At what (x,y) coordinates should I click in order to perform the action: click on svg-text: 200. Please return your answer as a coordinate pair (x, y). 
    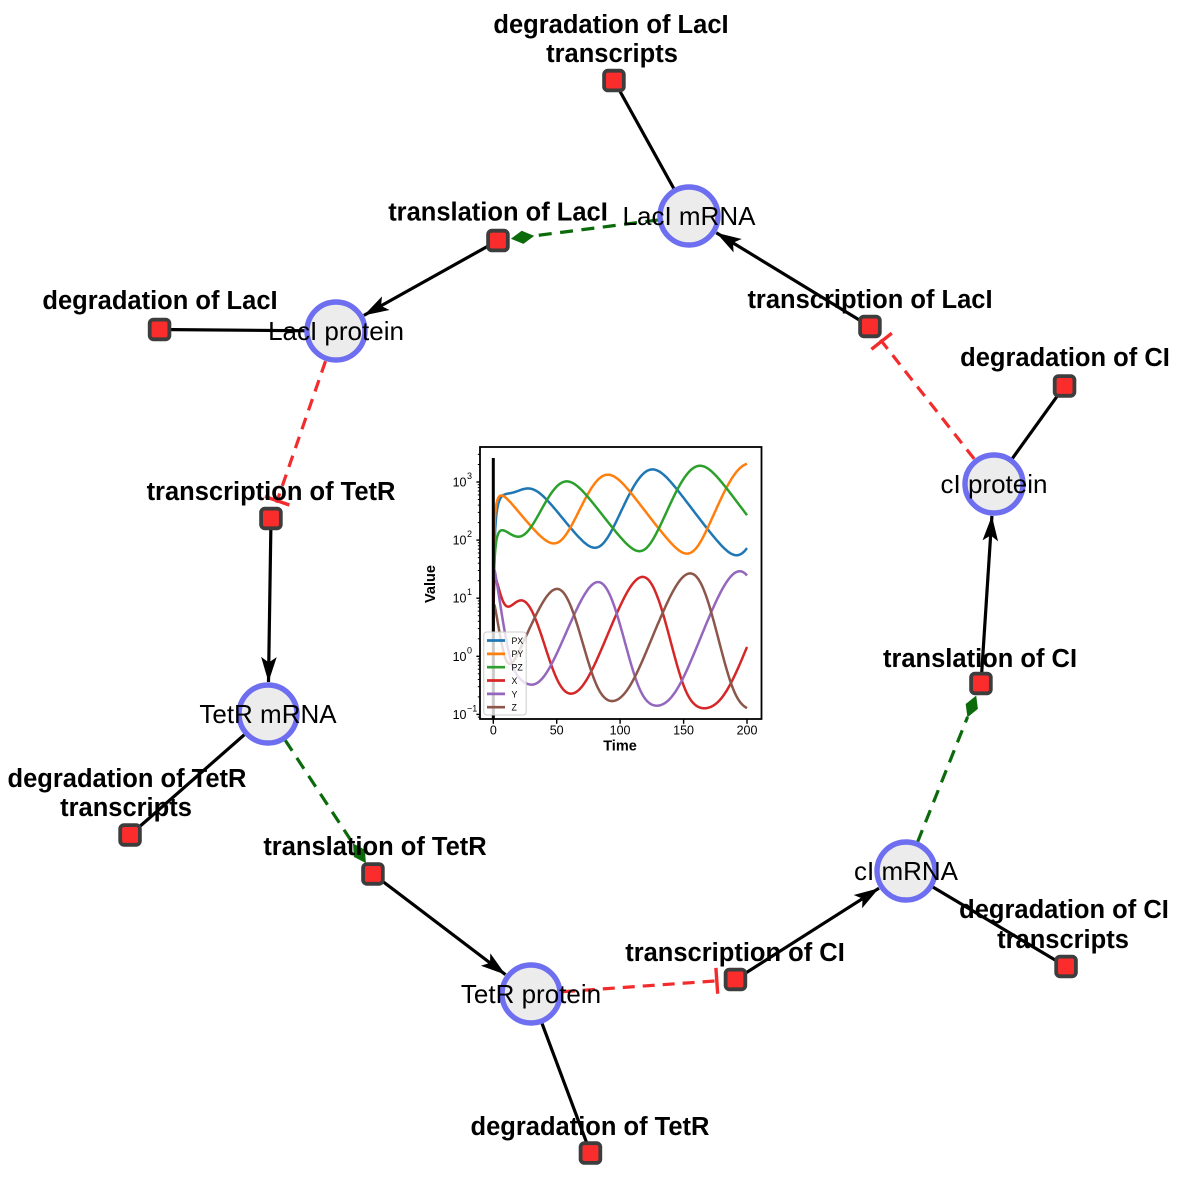
    Looking at the image, I should click on (747, 731).